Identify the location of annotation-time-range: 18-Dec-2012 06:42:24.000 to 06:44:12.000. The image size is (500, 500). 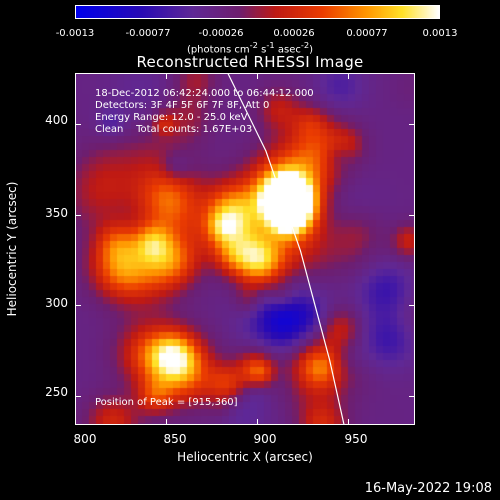
(204, 93).